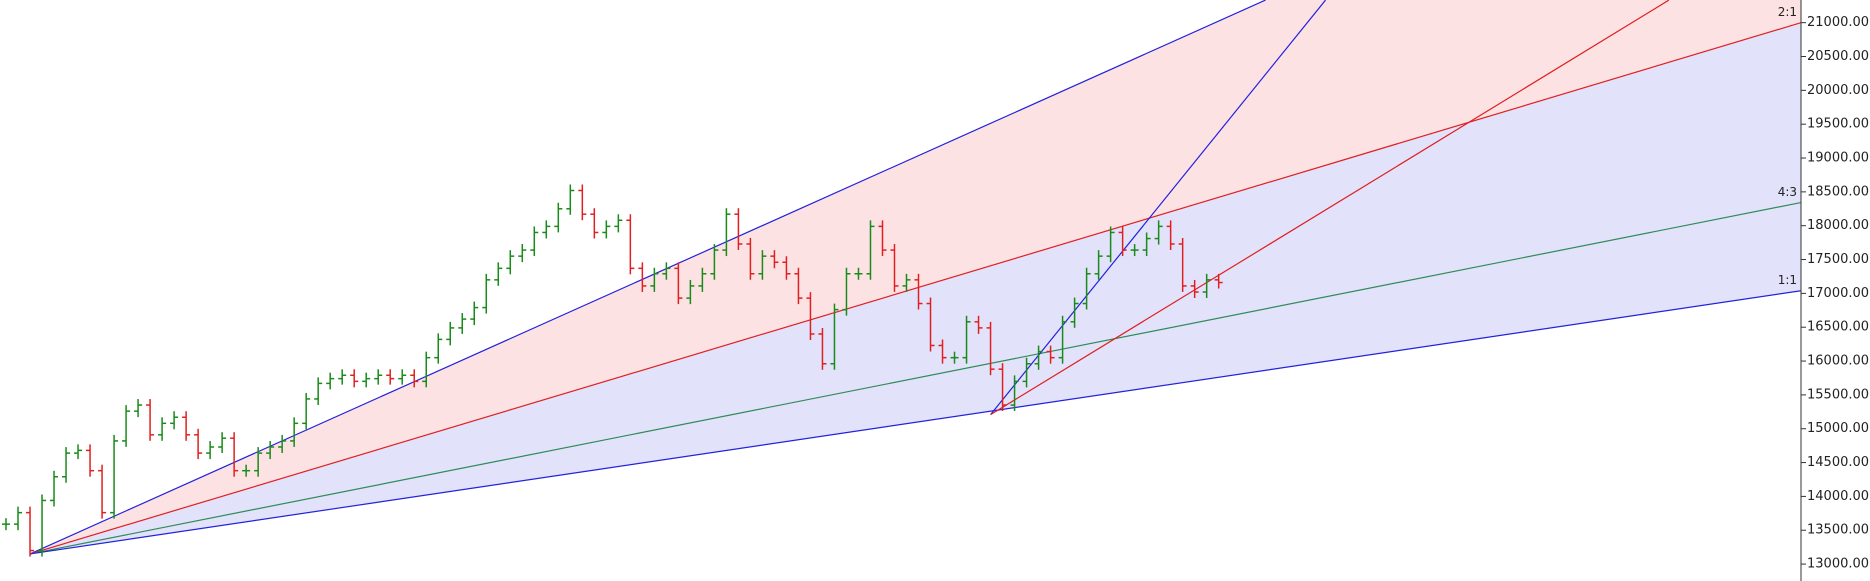  I want to click on y-tick-label: 15500.00, so click(1838, 394).